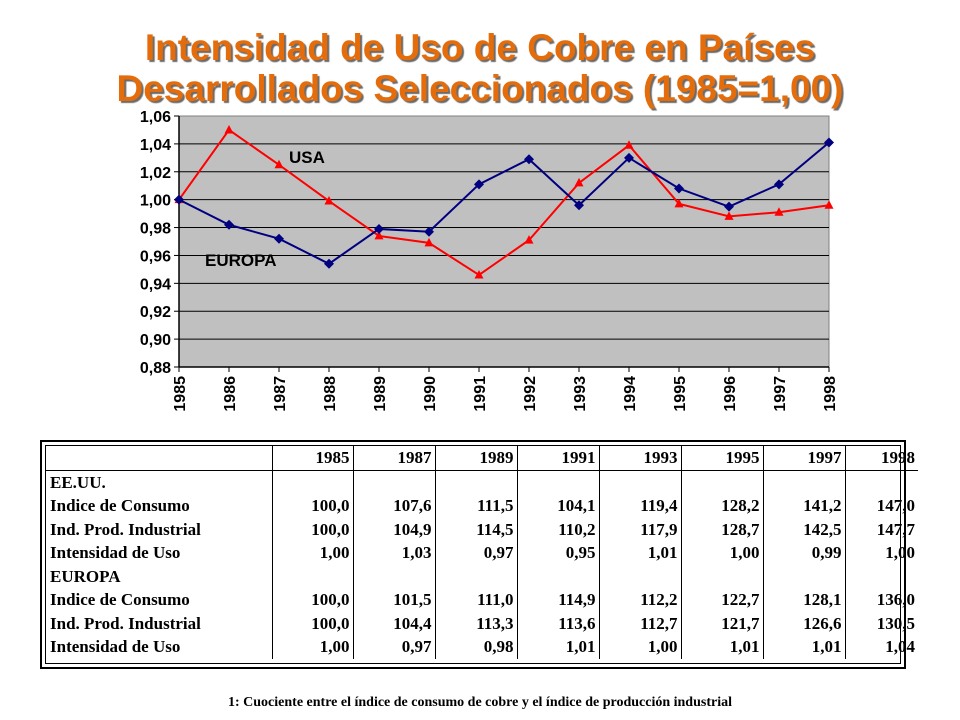 This screenshot has height=720, width=960. I want to click on x-tick-label: 1991, so click(480, 394).